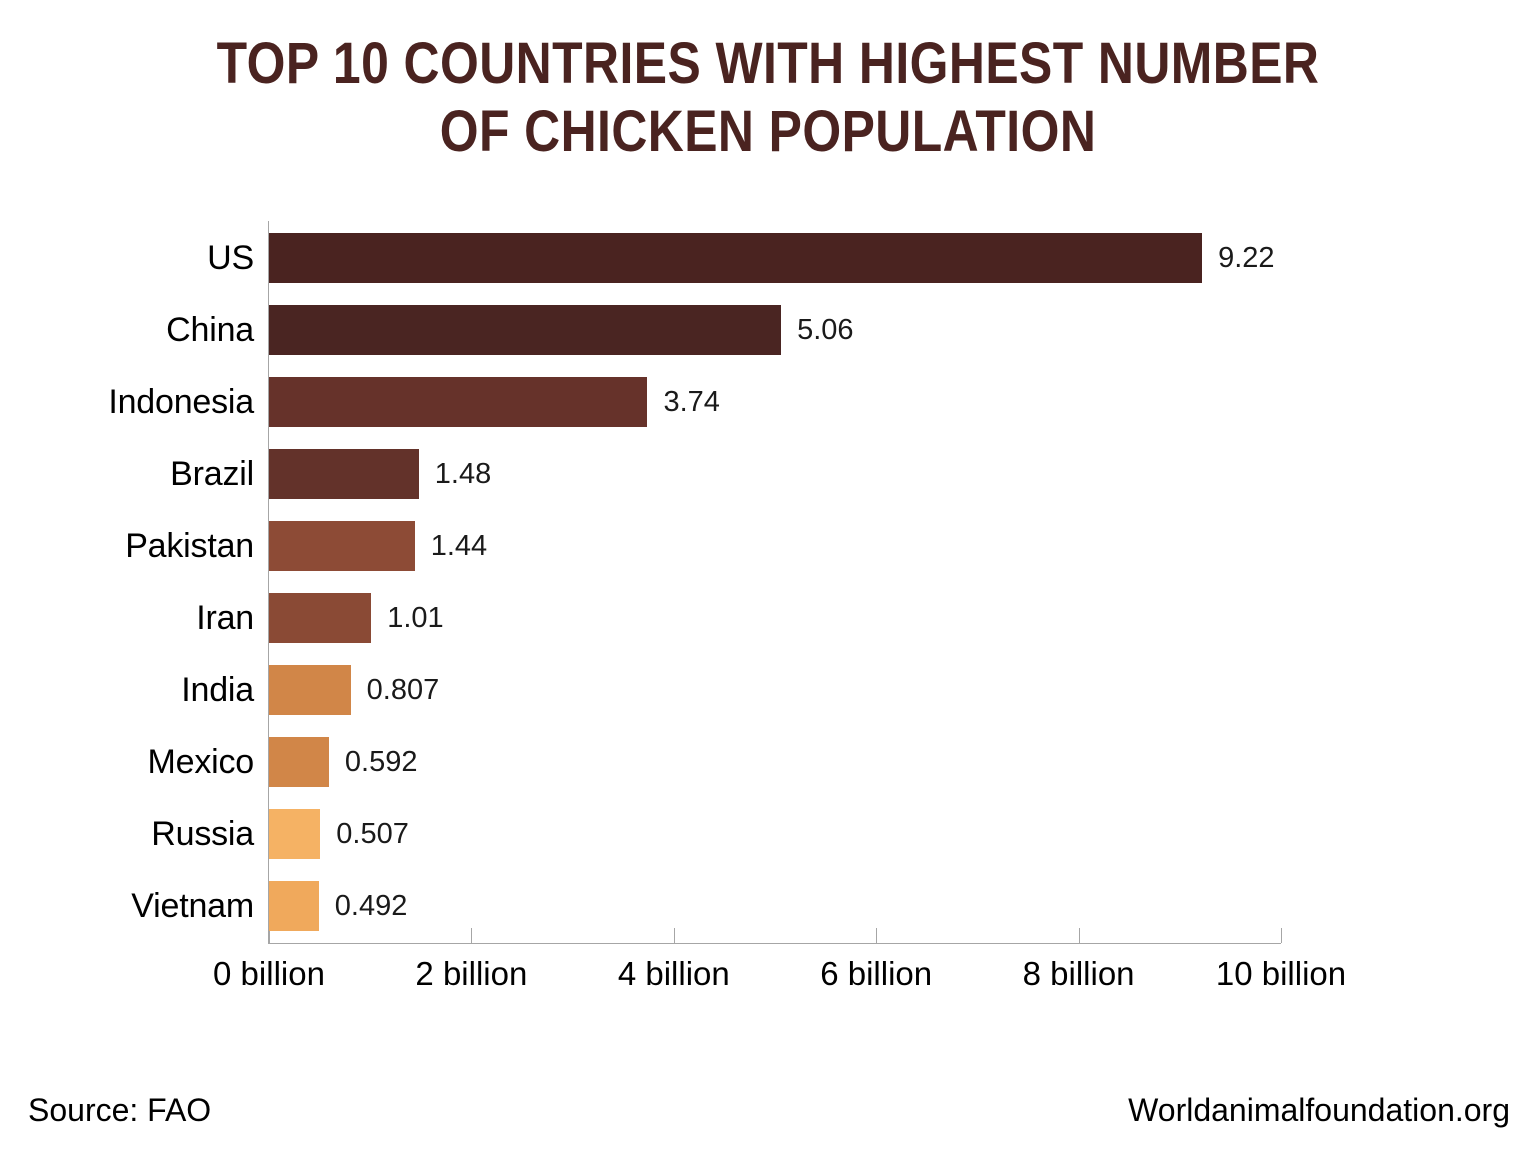  I want to click on bar-value-label: 3.74, so click(691, 401).